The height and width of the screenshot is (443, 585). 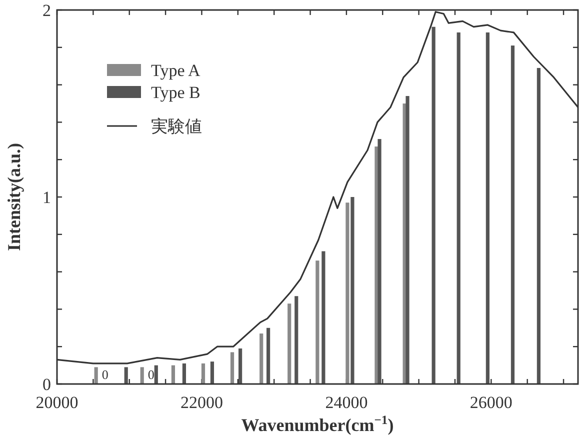 What do you see at coordinates (175, 92) in the screenshot?
I see `legend-label: Type B` at bounding box center [175, 92].